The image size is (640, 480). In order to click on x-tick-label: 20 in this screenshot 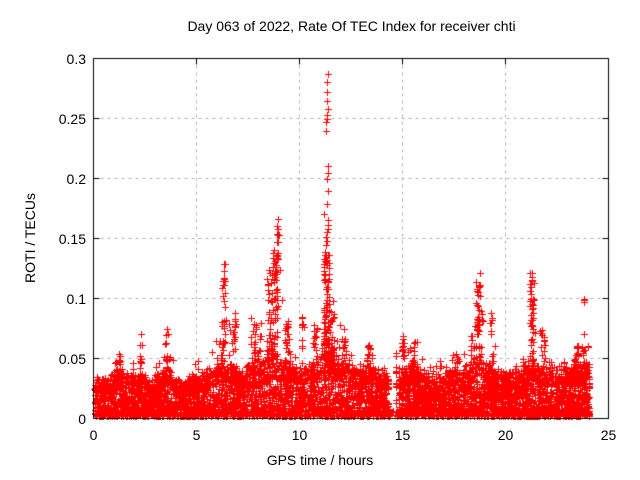, I will do `click(505, 435)`.